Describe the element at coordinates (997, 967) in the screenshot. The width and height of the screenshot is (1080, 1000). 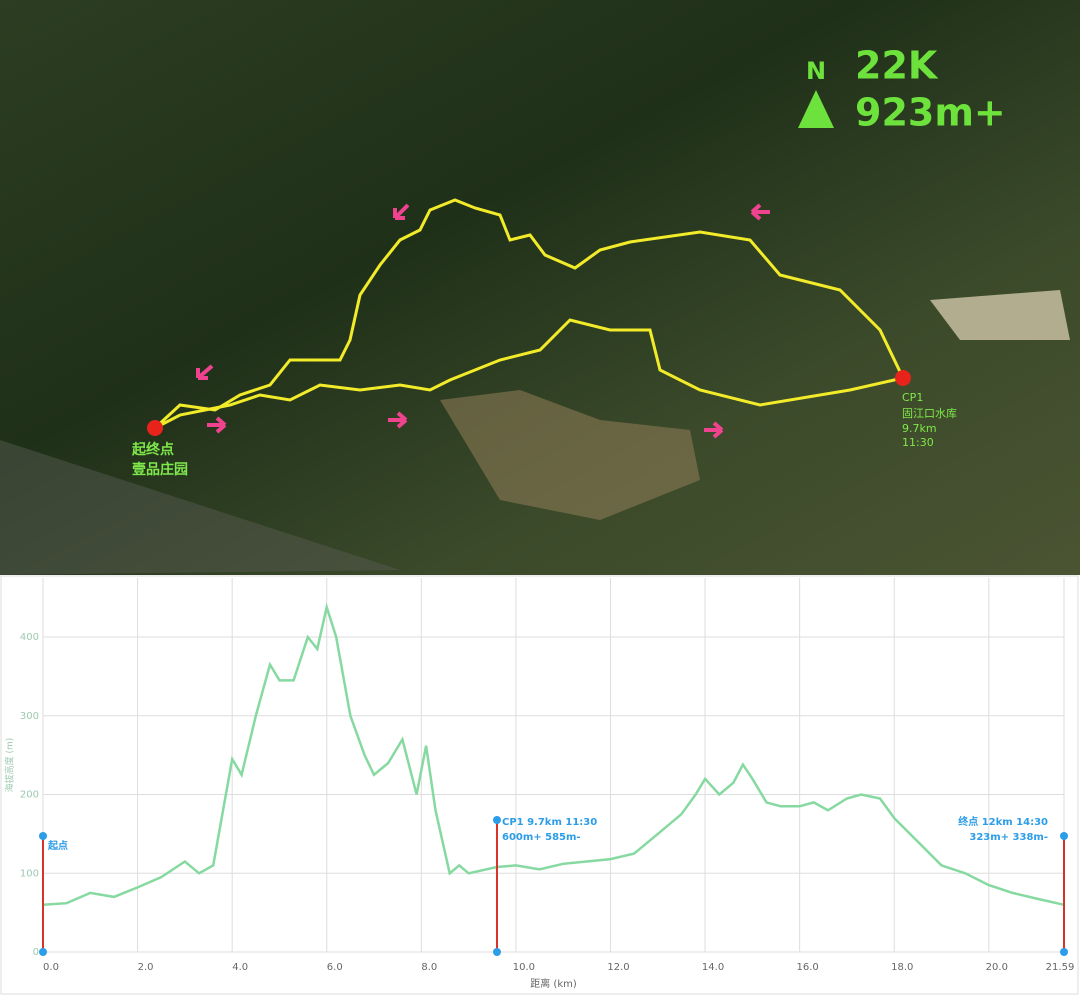
I see `x-tick-label: 20.0` at that location.